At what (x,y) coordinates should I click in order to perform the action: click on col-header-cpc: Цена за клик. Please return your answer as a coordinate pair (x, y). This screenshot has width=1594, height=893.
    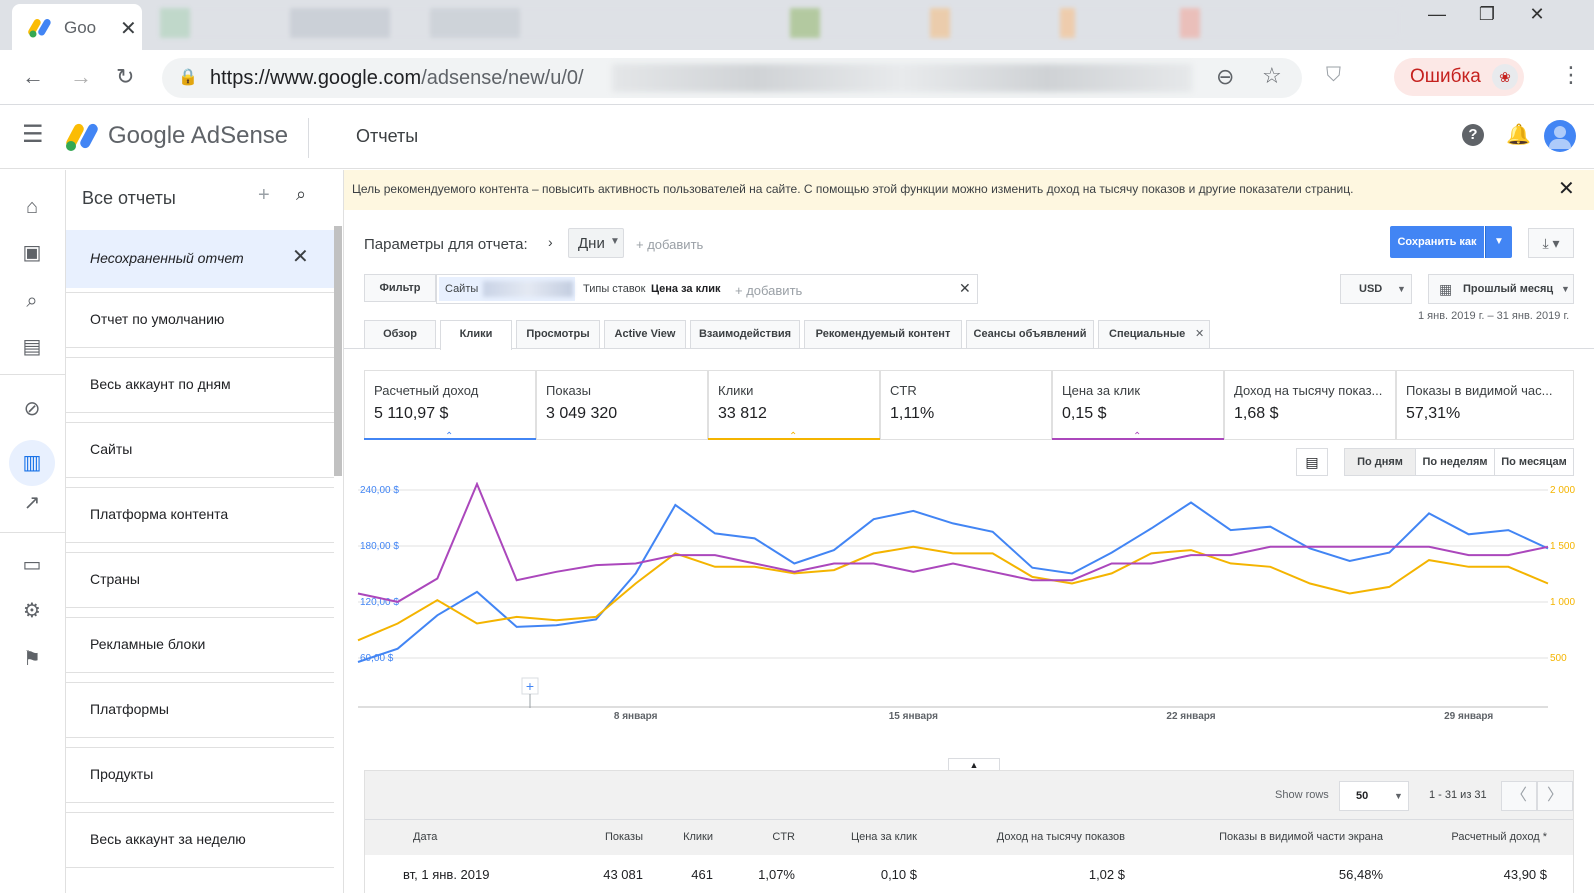
    Looking at the image, I should click on (883, 837).